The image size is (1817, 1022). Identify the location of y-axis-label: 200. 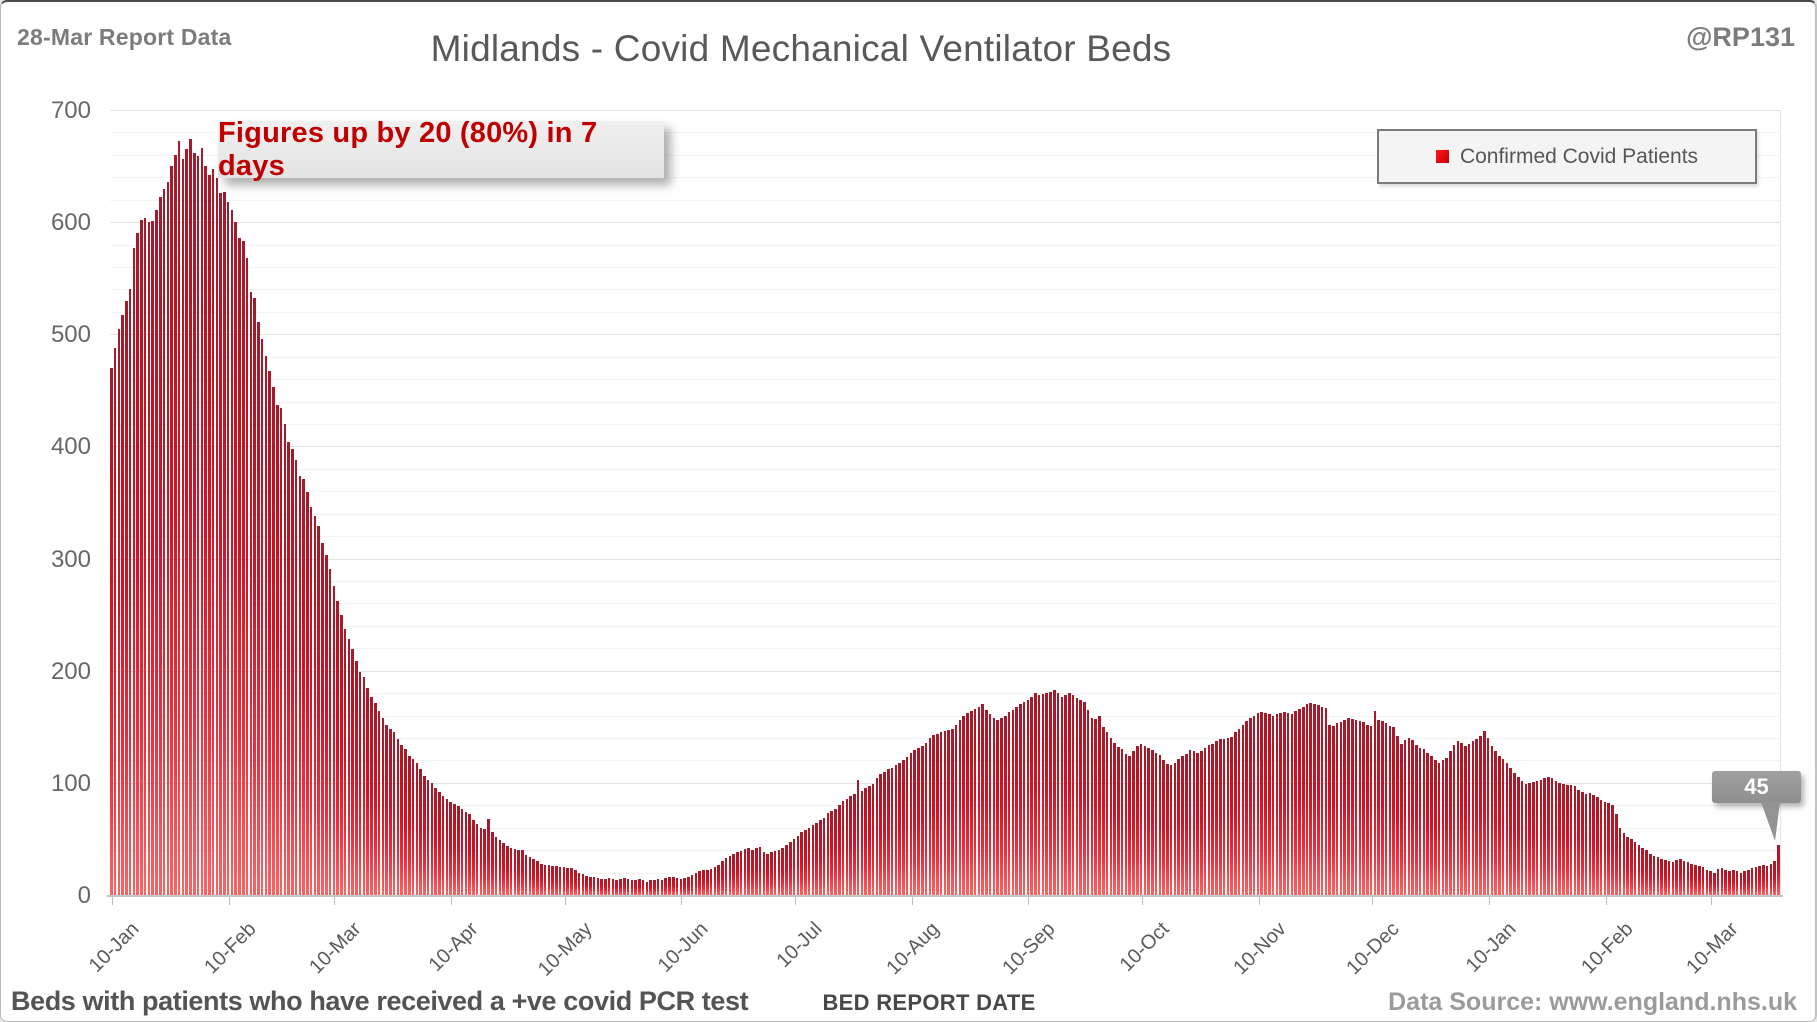
(70, 671).